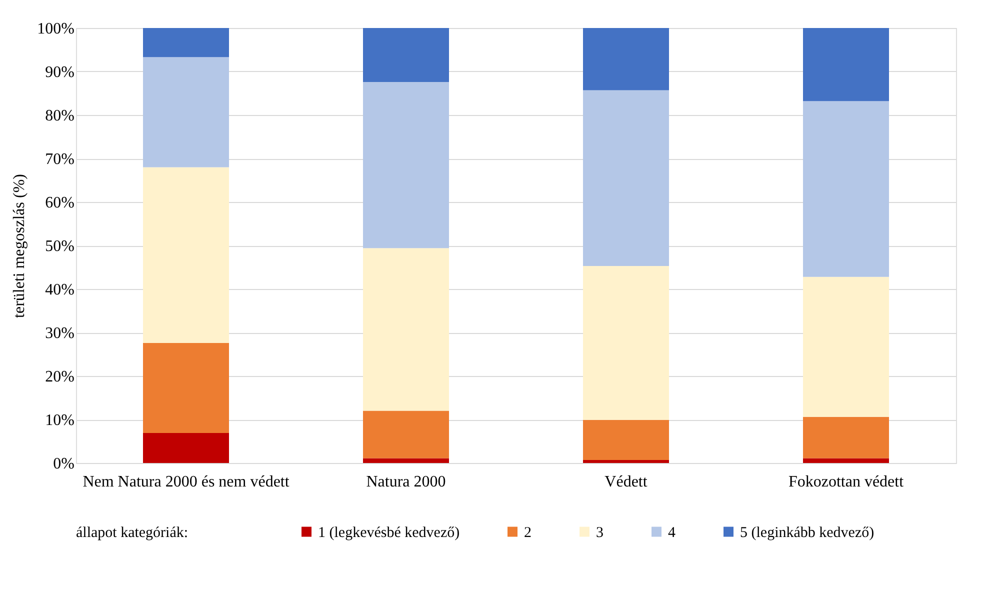 Image resolution: width=989 pixels, height=603 pixels. Describe the element at coordinates (846, 482) in the screenshot. I see `x-tick-label: Fokozottan védett` at that location.